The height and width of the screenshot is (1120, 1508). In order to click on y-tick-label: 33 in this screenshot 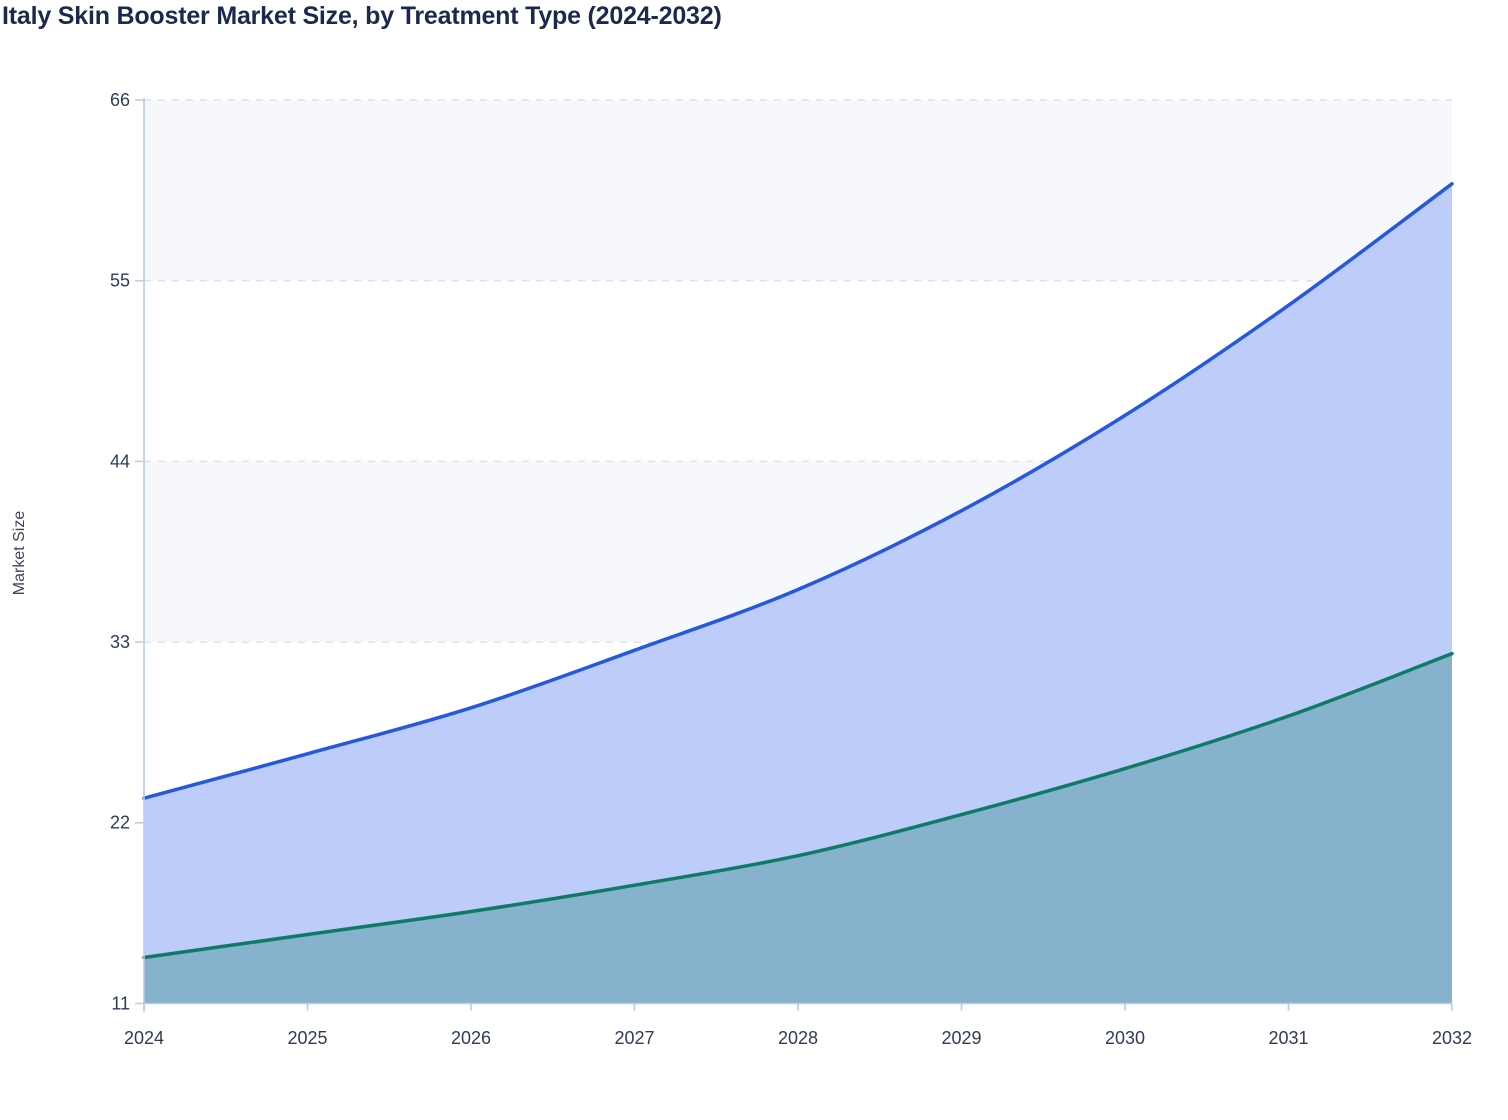, I will do `click(120, 642)`.